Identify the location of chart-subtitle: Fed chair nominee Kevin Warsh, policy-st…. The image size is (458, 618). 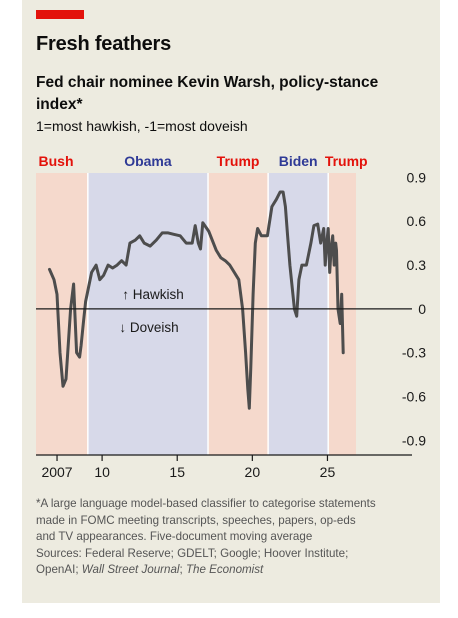
(207, 93).